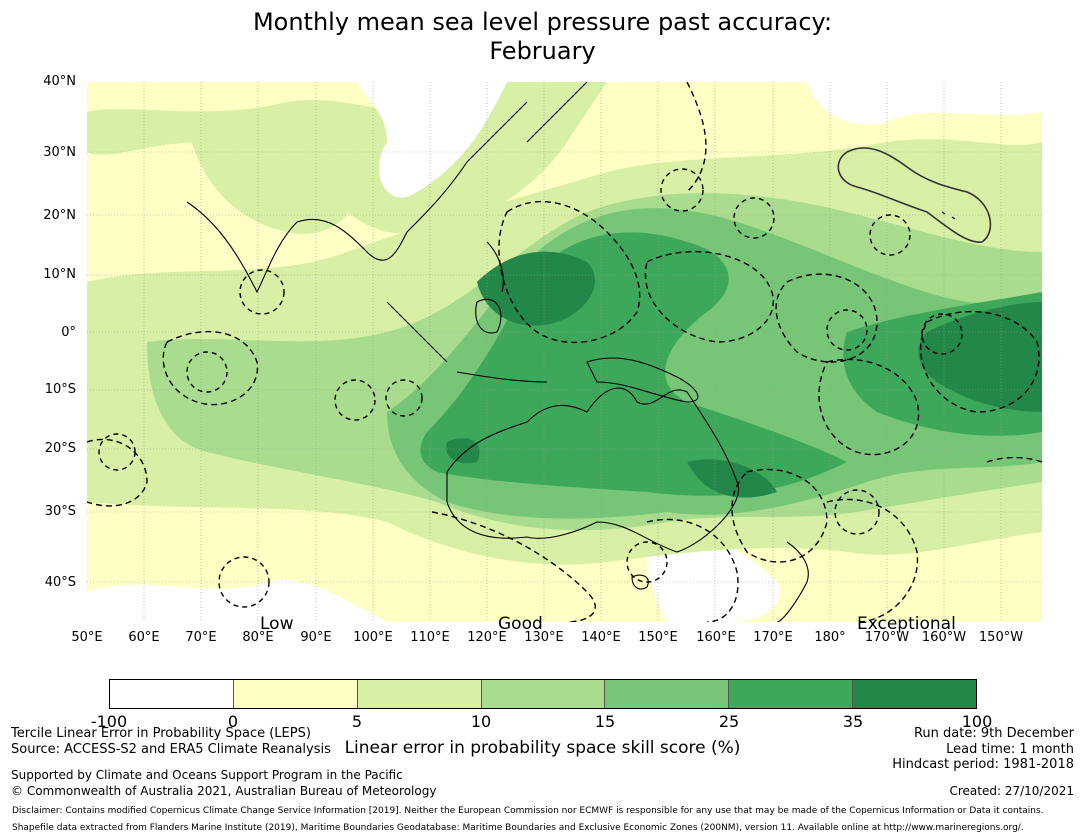  Describe the element at coordinates (520, 624) in the screenshot. I see `category-good-label: Good` at that location.